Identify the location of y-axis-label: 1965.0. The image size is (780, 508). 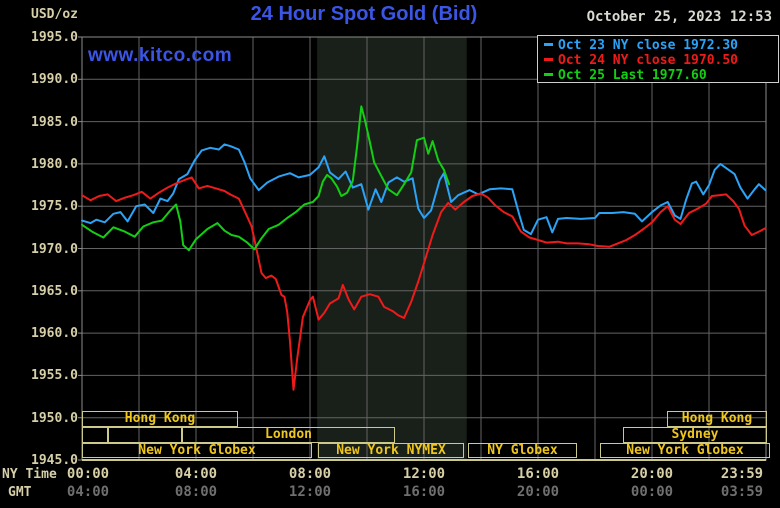
(54, 291).